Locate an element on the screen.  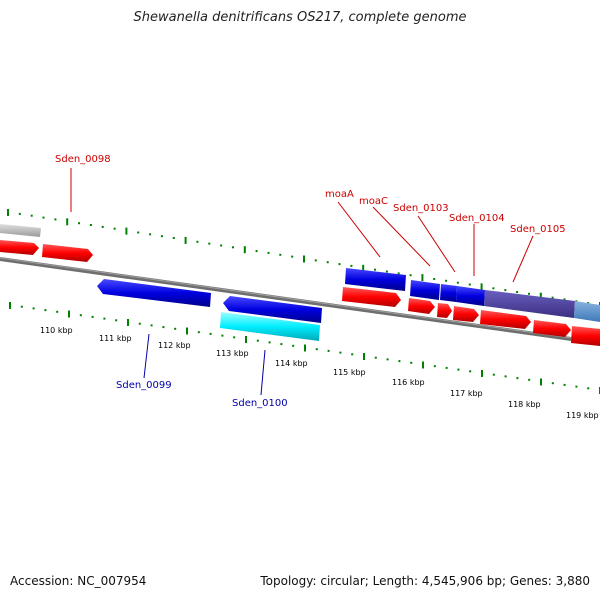
gene-arrow-sden0103 is located at coordinates (448, 293).